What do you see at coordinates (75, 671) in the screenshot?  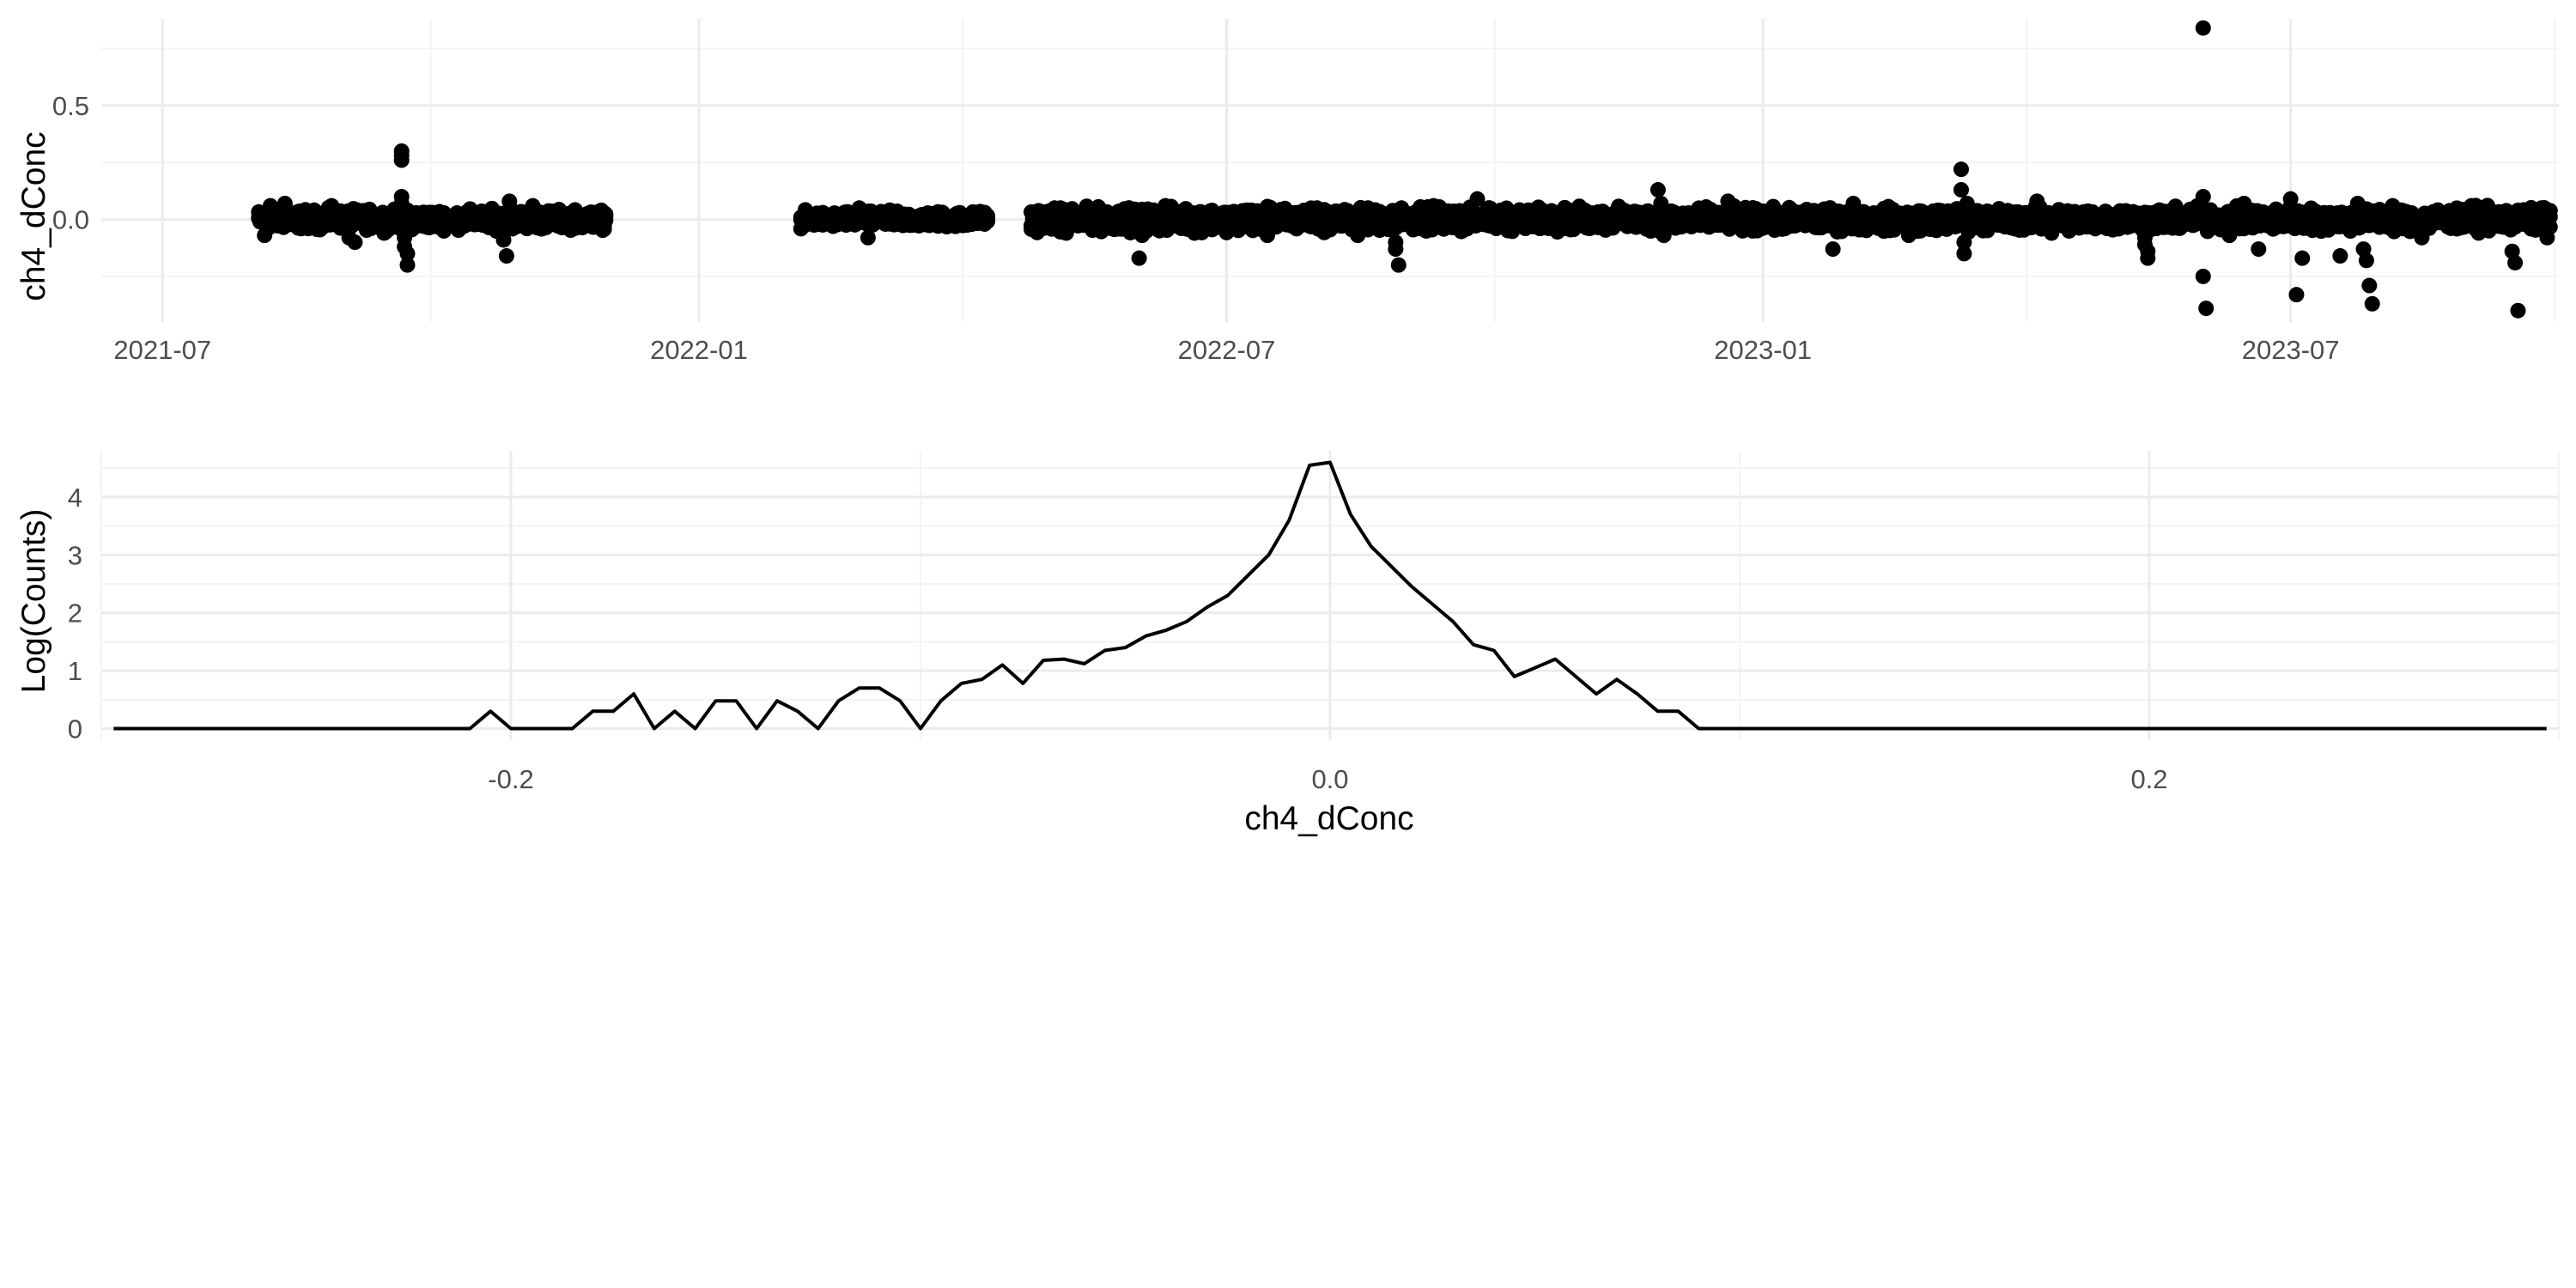 I see `distribution-y-tick-label: 1` at bounding box center [75, 671].